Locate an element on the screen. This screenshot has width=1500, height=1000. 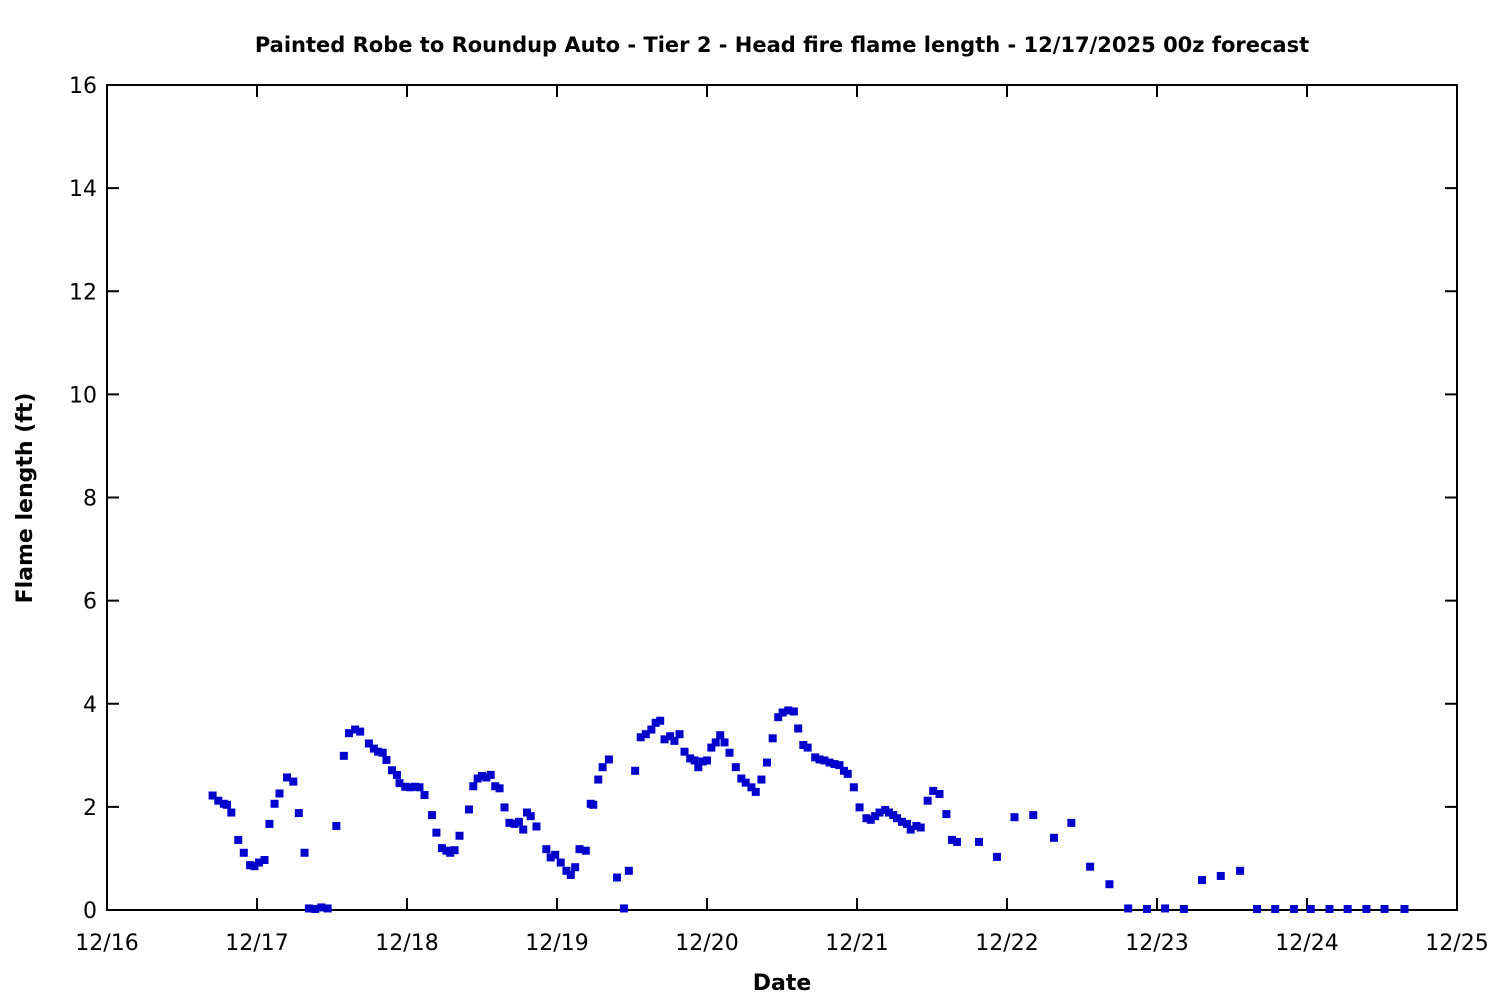
y-tick-label: 2 is located at coordinates (90, 808).